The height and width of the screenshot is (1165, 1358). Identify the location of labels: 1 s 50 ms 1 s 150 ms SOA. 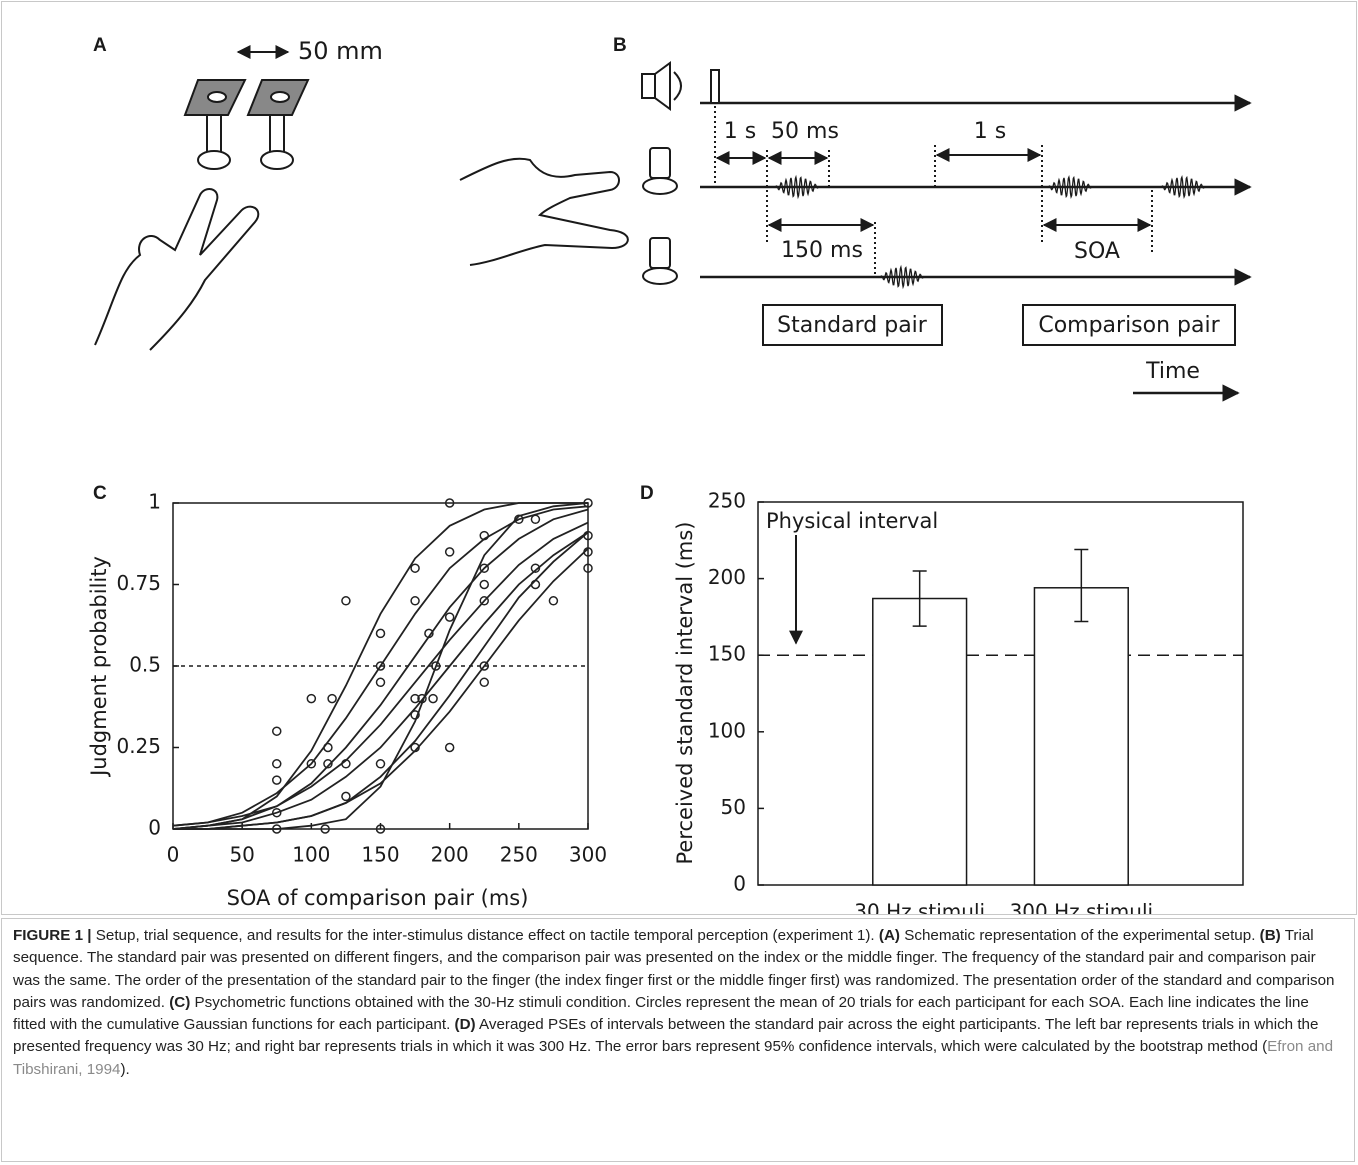
(922, 191).